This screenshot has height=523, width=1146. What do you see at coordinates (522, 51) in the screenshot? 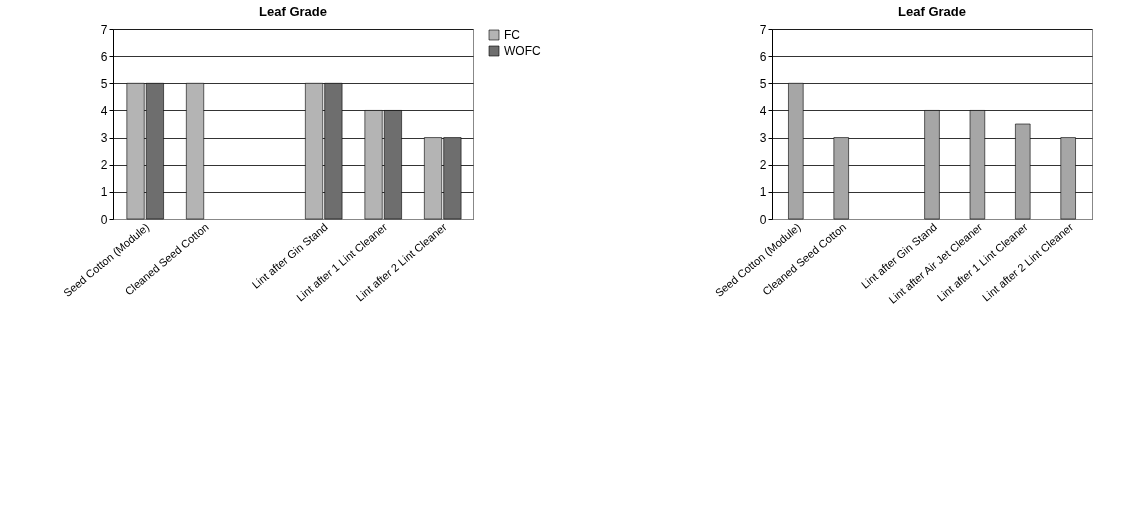
I see `legend-label: WOFC` at bounding box center [522, 51].